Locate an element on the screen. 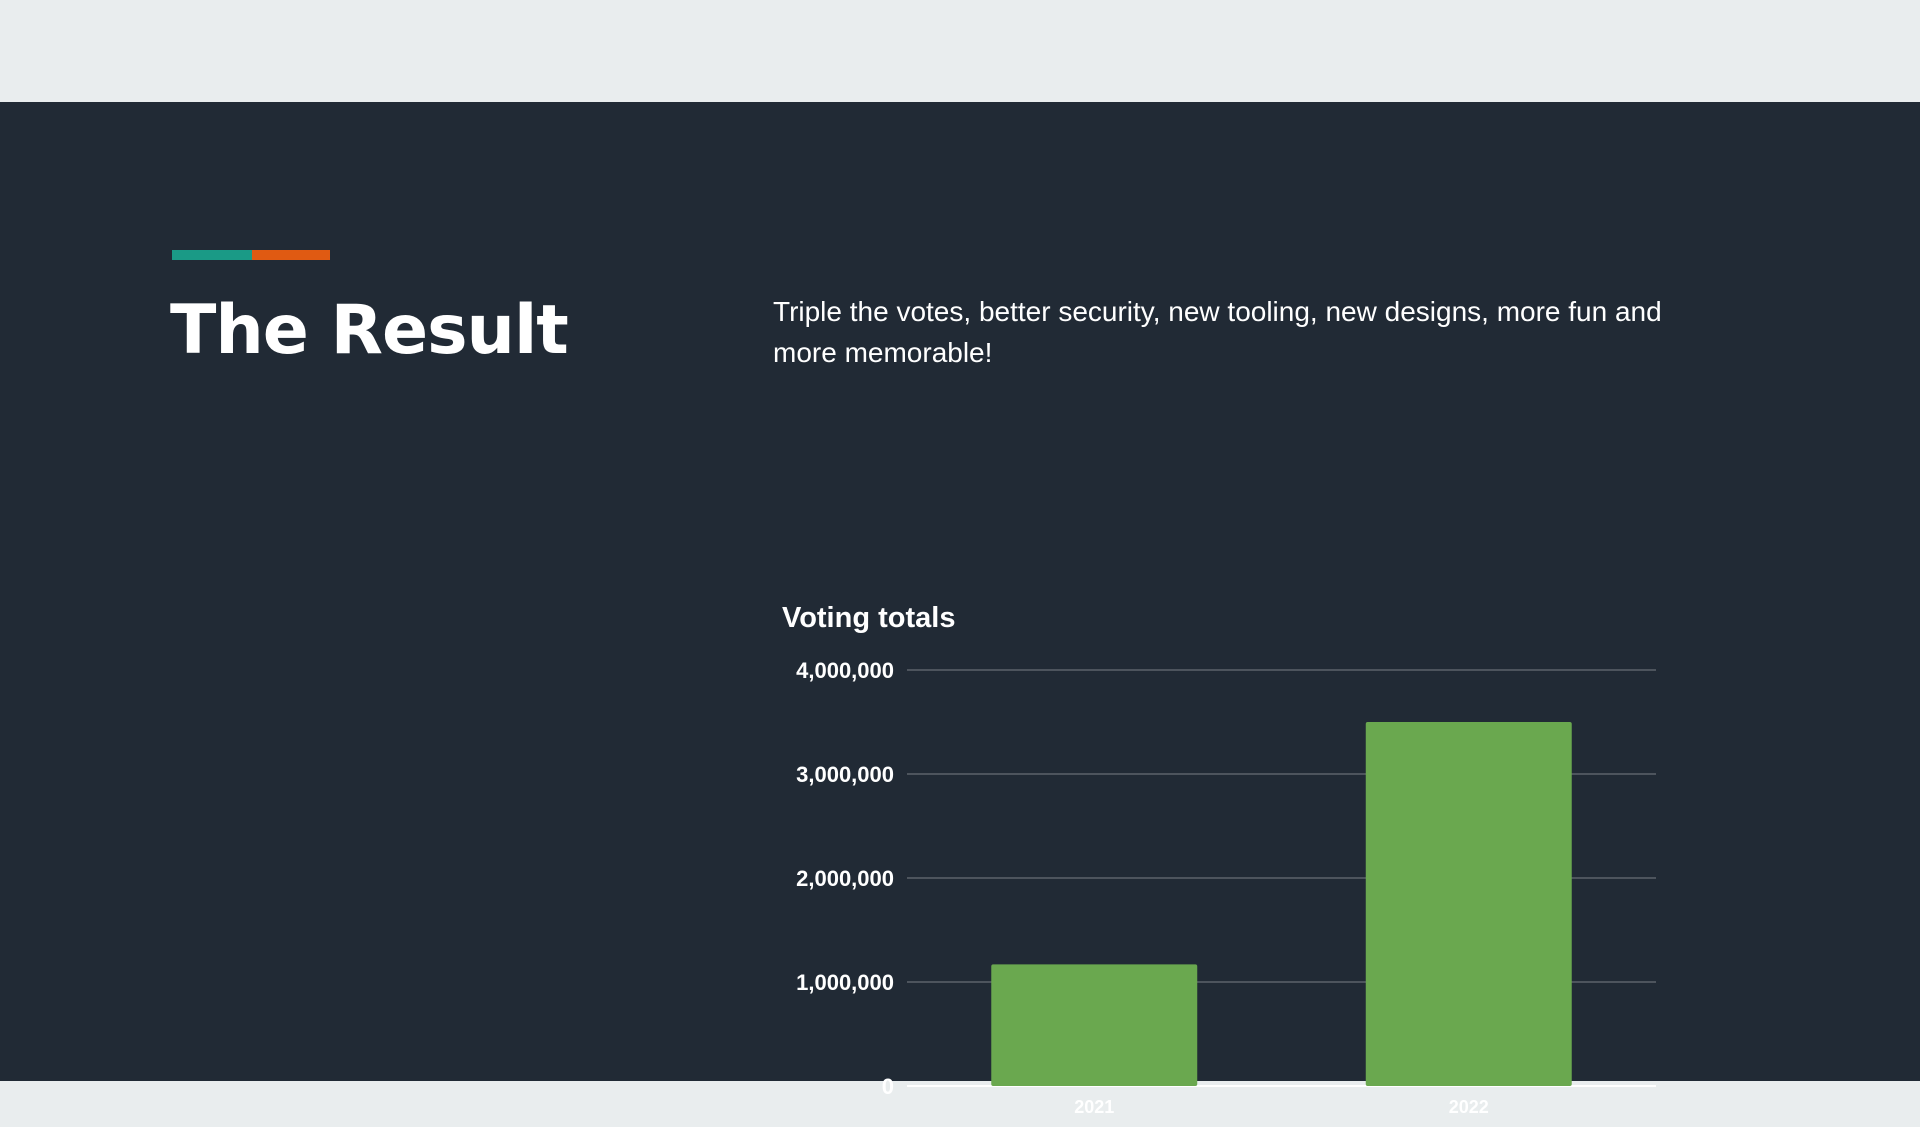 The image size is (1920, 1127). bars is located at coordinates (1281, 904).